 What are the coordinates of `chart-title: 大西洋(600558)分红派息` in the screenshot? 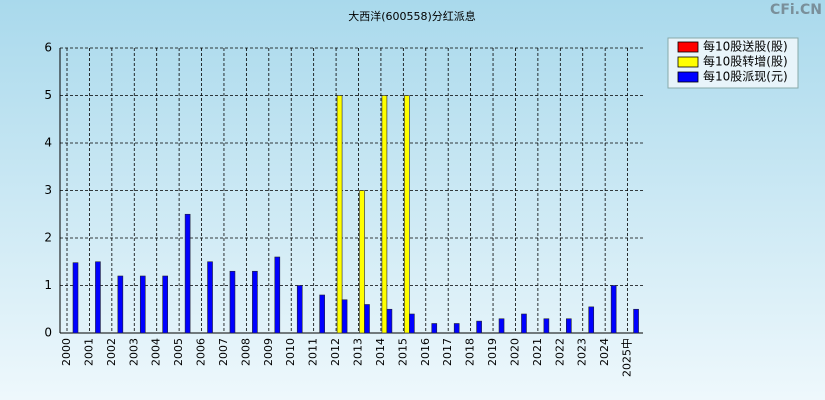 It's located at (412, 16).